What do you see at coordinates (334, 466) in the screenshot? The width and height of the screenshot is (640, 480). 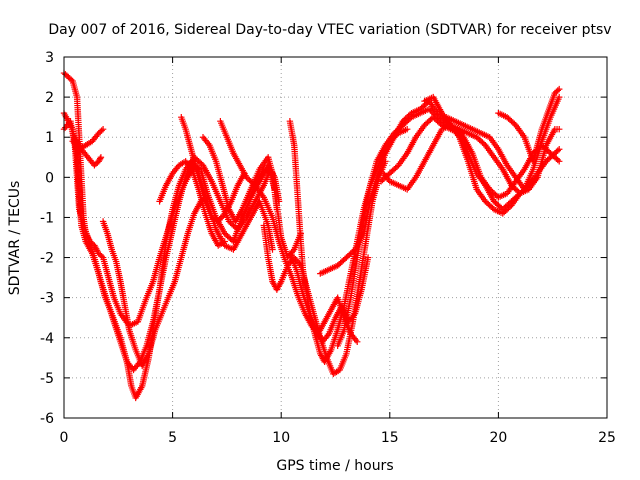 I see `x-axis-label: GPS time / hours` at bounding box center [334, 466].